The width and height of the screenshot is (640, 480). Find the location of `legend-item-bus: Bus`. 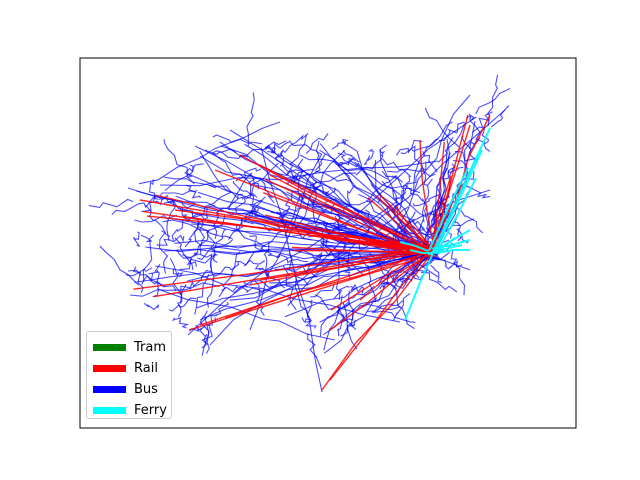

legend-item-bus: Bus is located at coordinates (129, 389).